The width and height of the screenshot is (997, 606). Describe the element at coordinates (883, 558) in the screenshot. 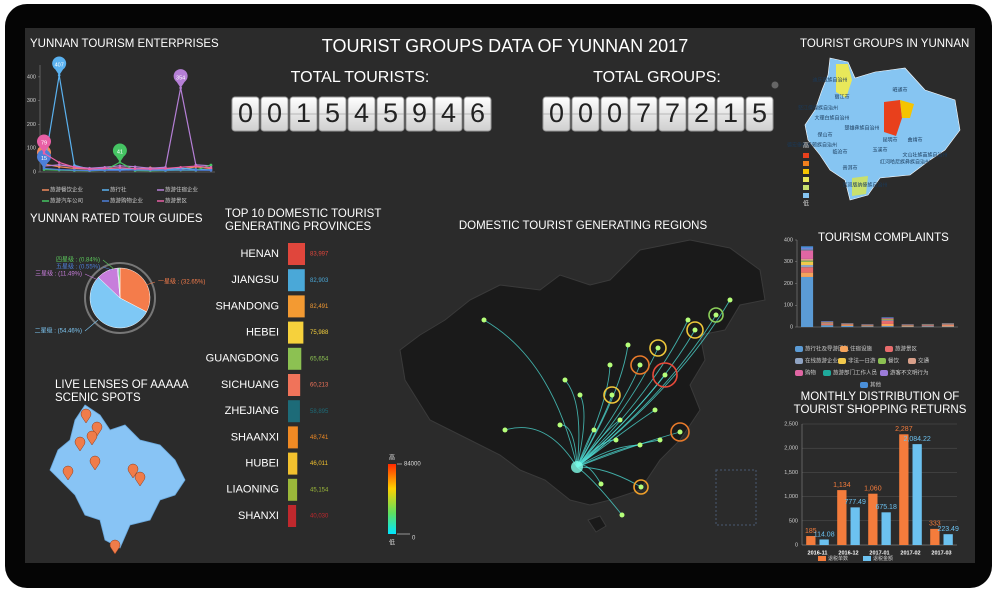

I see `legend-label: 退税金额` at that location.